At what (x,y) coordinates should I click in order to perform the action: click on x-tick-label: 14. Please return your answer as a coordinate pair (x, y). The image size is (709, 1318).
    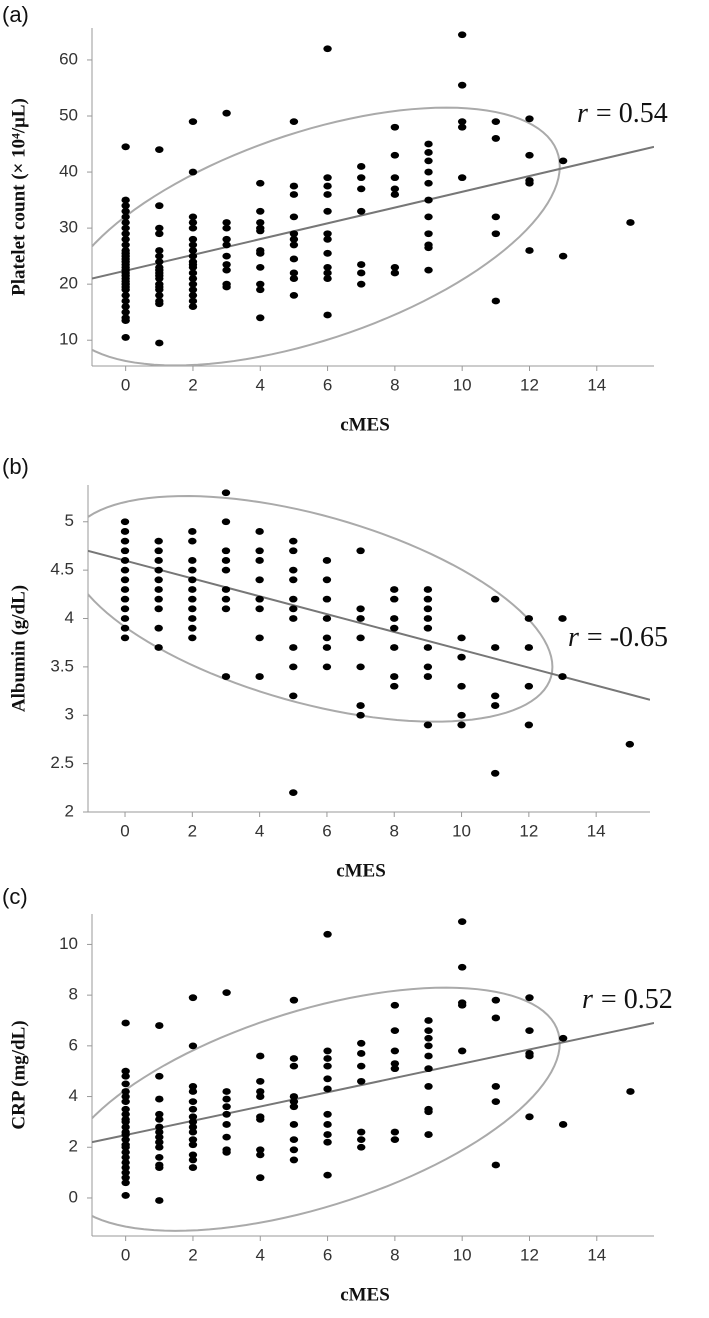
    Looking at the image, I should click on (596, 1254).